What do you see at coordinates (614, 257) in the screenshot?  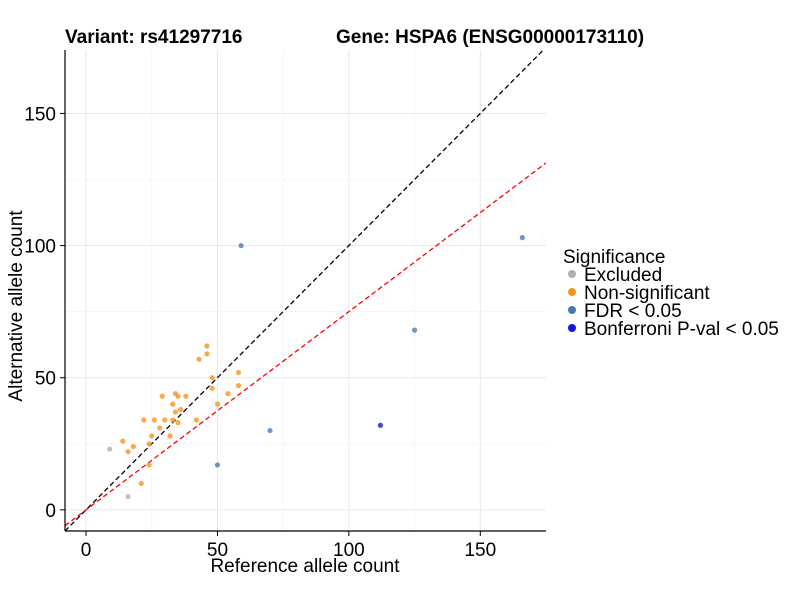 I see `legend-title: Significance` at bounding box center [614, 257].